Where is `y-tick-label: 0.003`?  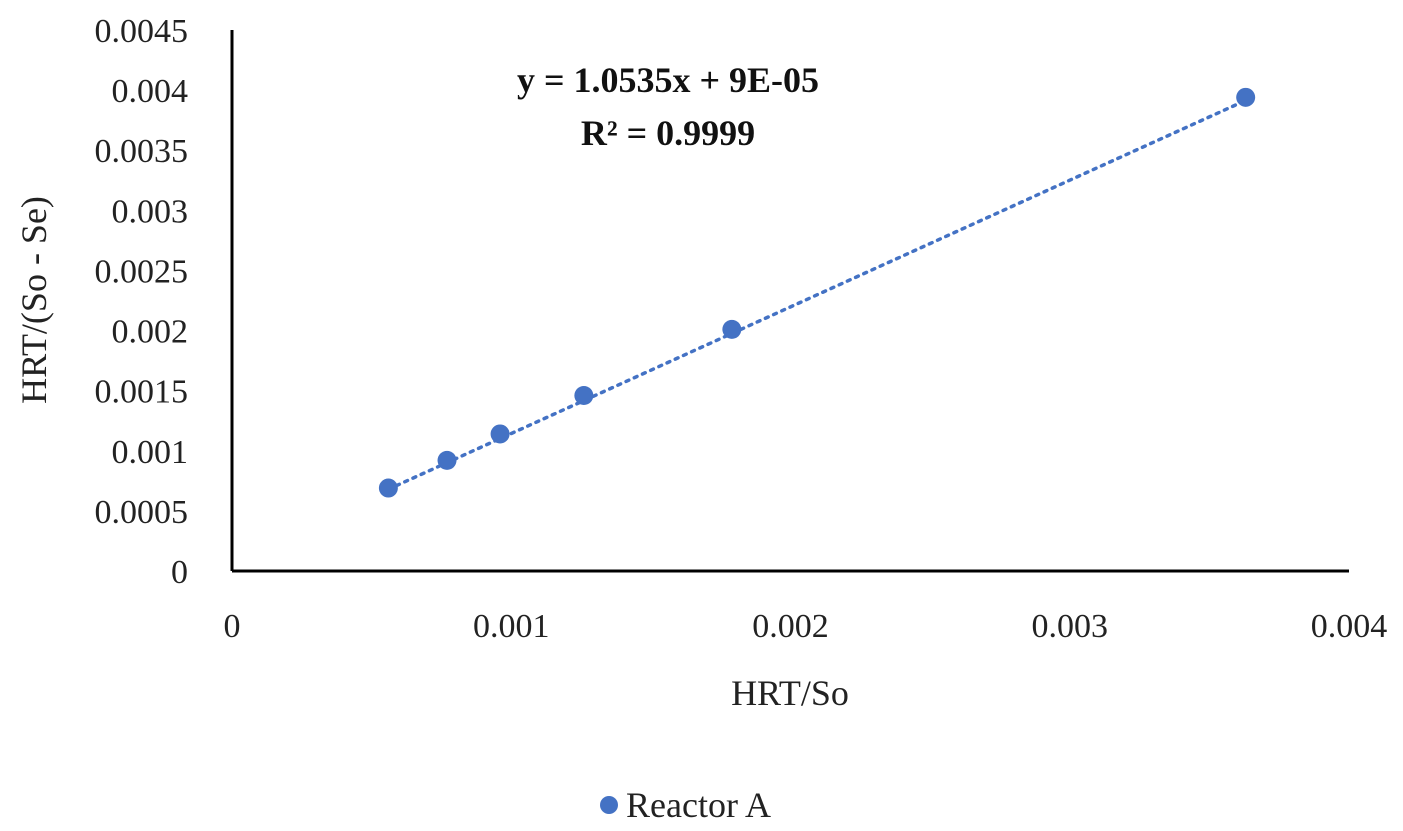 y-tick-label: 0.003 is located at coordinates (150, 211).